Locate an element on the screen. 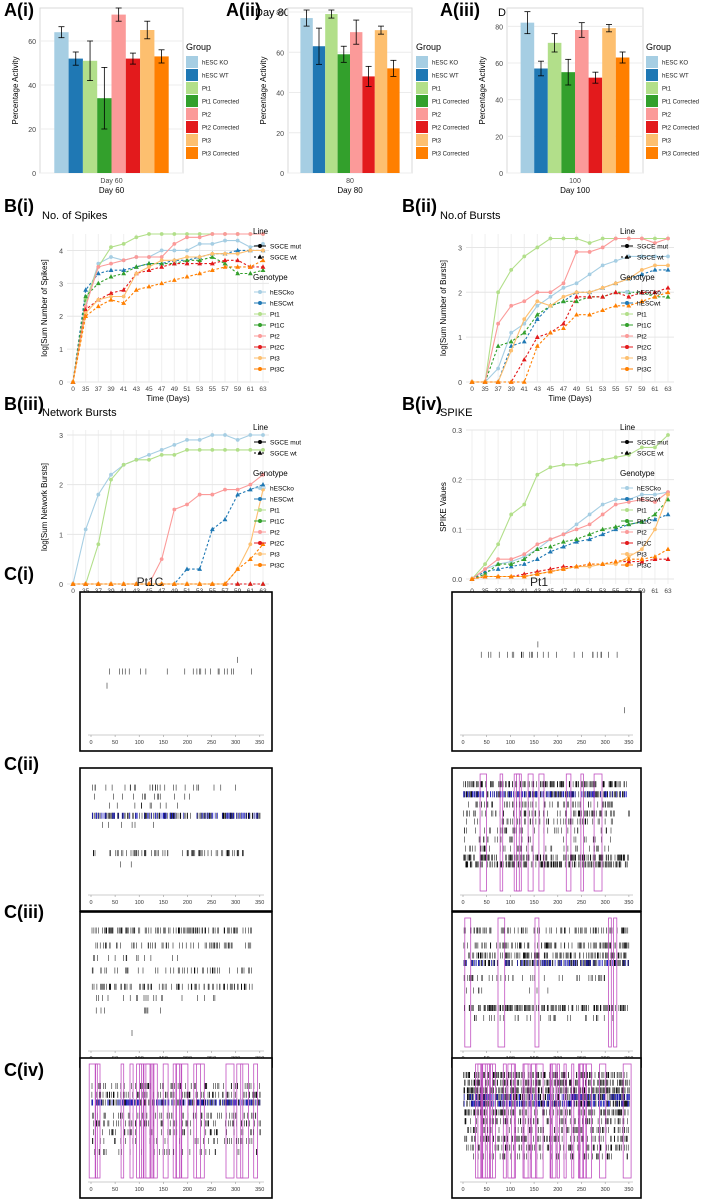 The image size is (704, 1202). y-tick-label: 0 is located at coordinates (34, 174).